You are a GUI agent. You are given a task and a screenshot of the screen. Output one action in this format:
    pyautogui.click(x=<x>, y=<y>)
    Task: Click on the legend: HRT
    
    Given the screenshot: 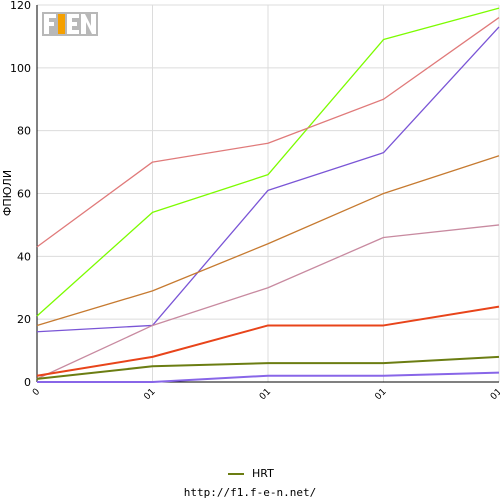 What is the action you would take?
    pyautogui.click(x=251, y=473)
    